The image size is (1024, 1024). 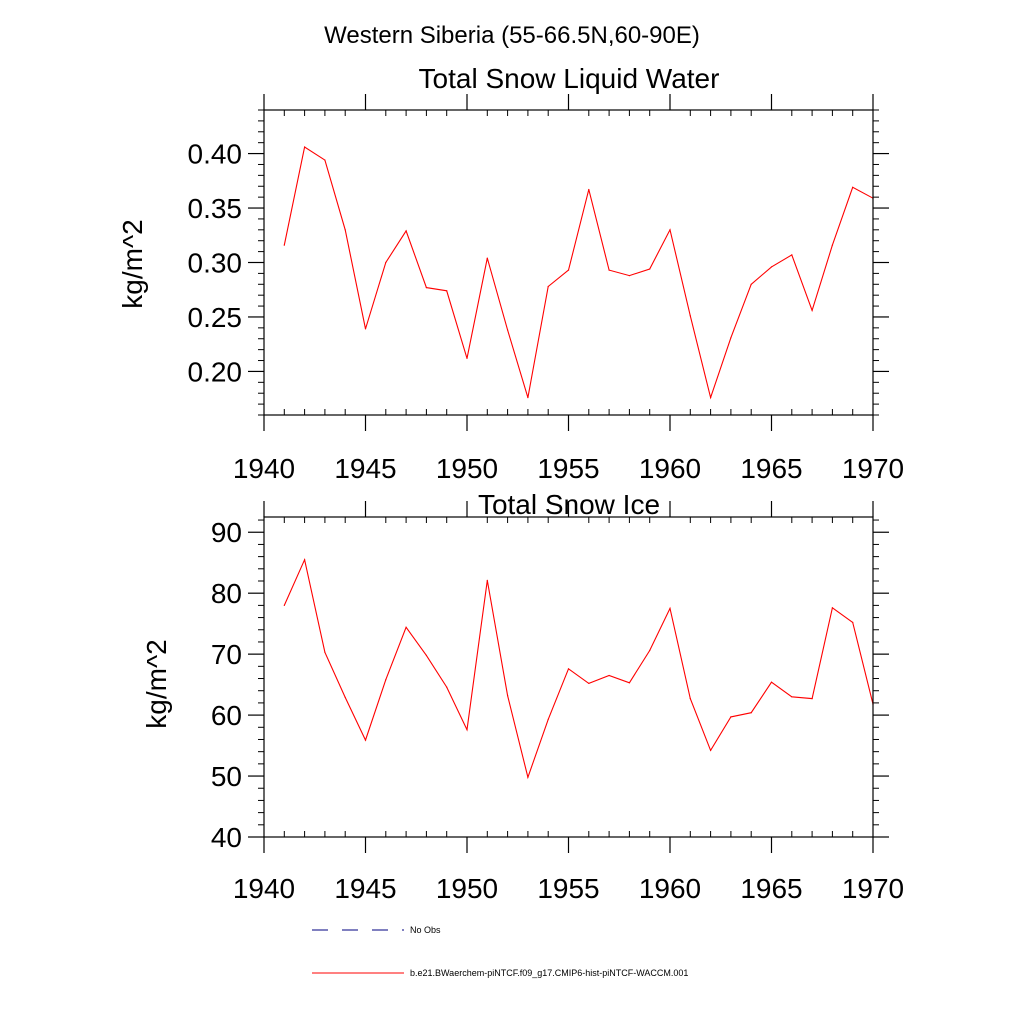 I want to click on y-tick-label: 90, so click(x=226, y=532).